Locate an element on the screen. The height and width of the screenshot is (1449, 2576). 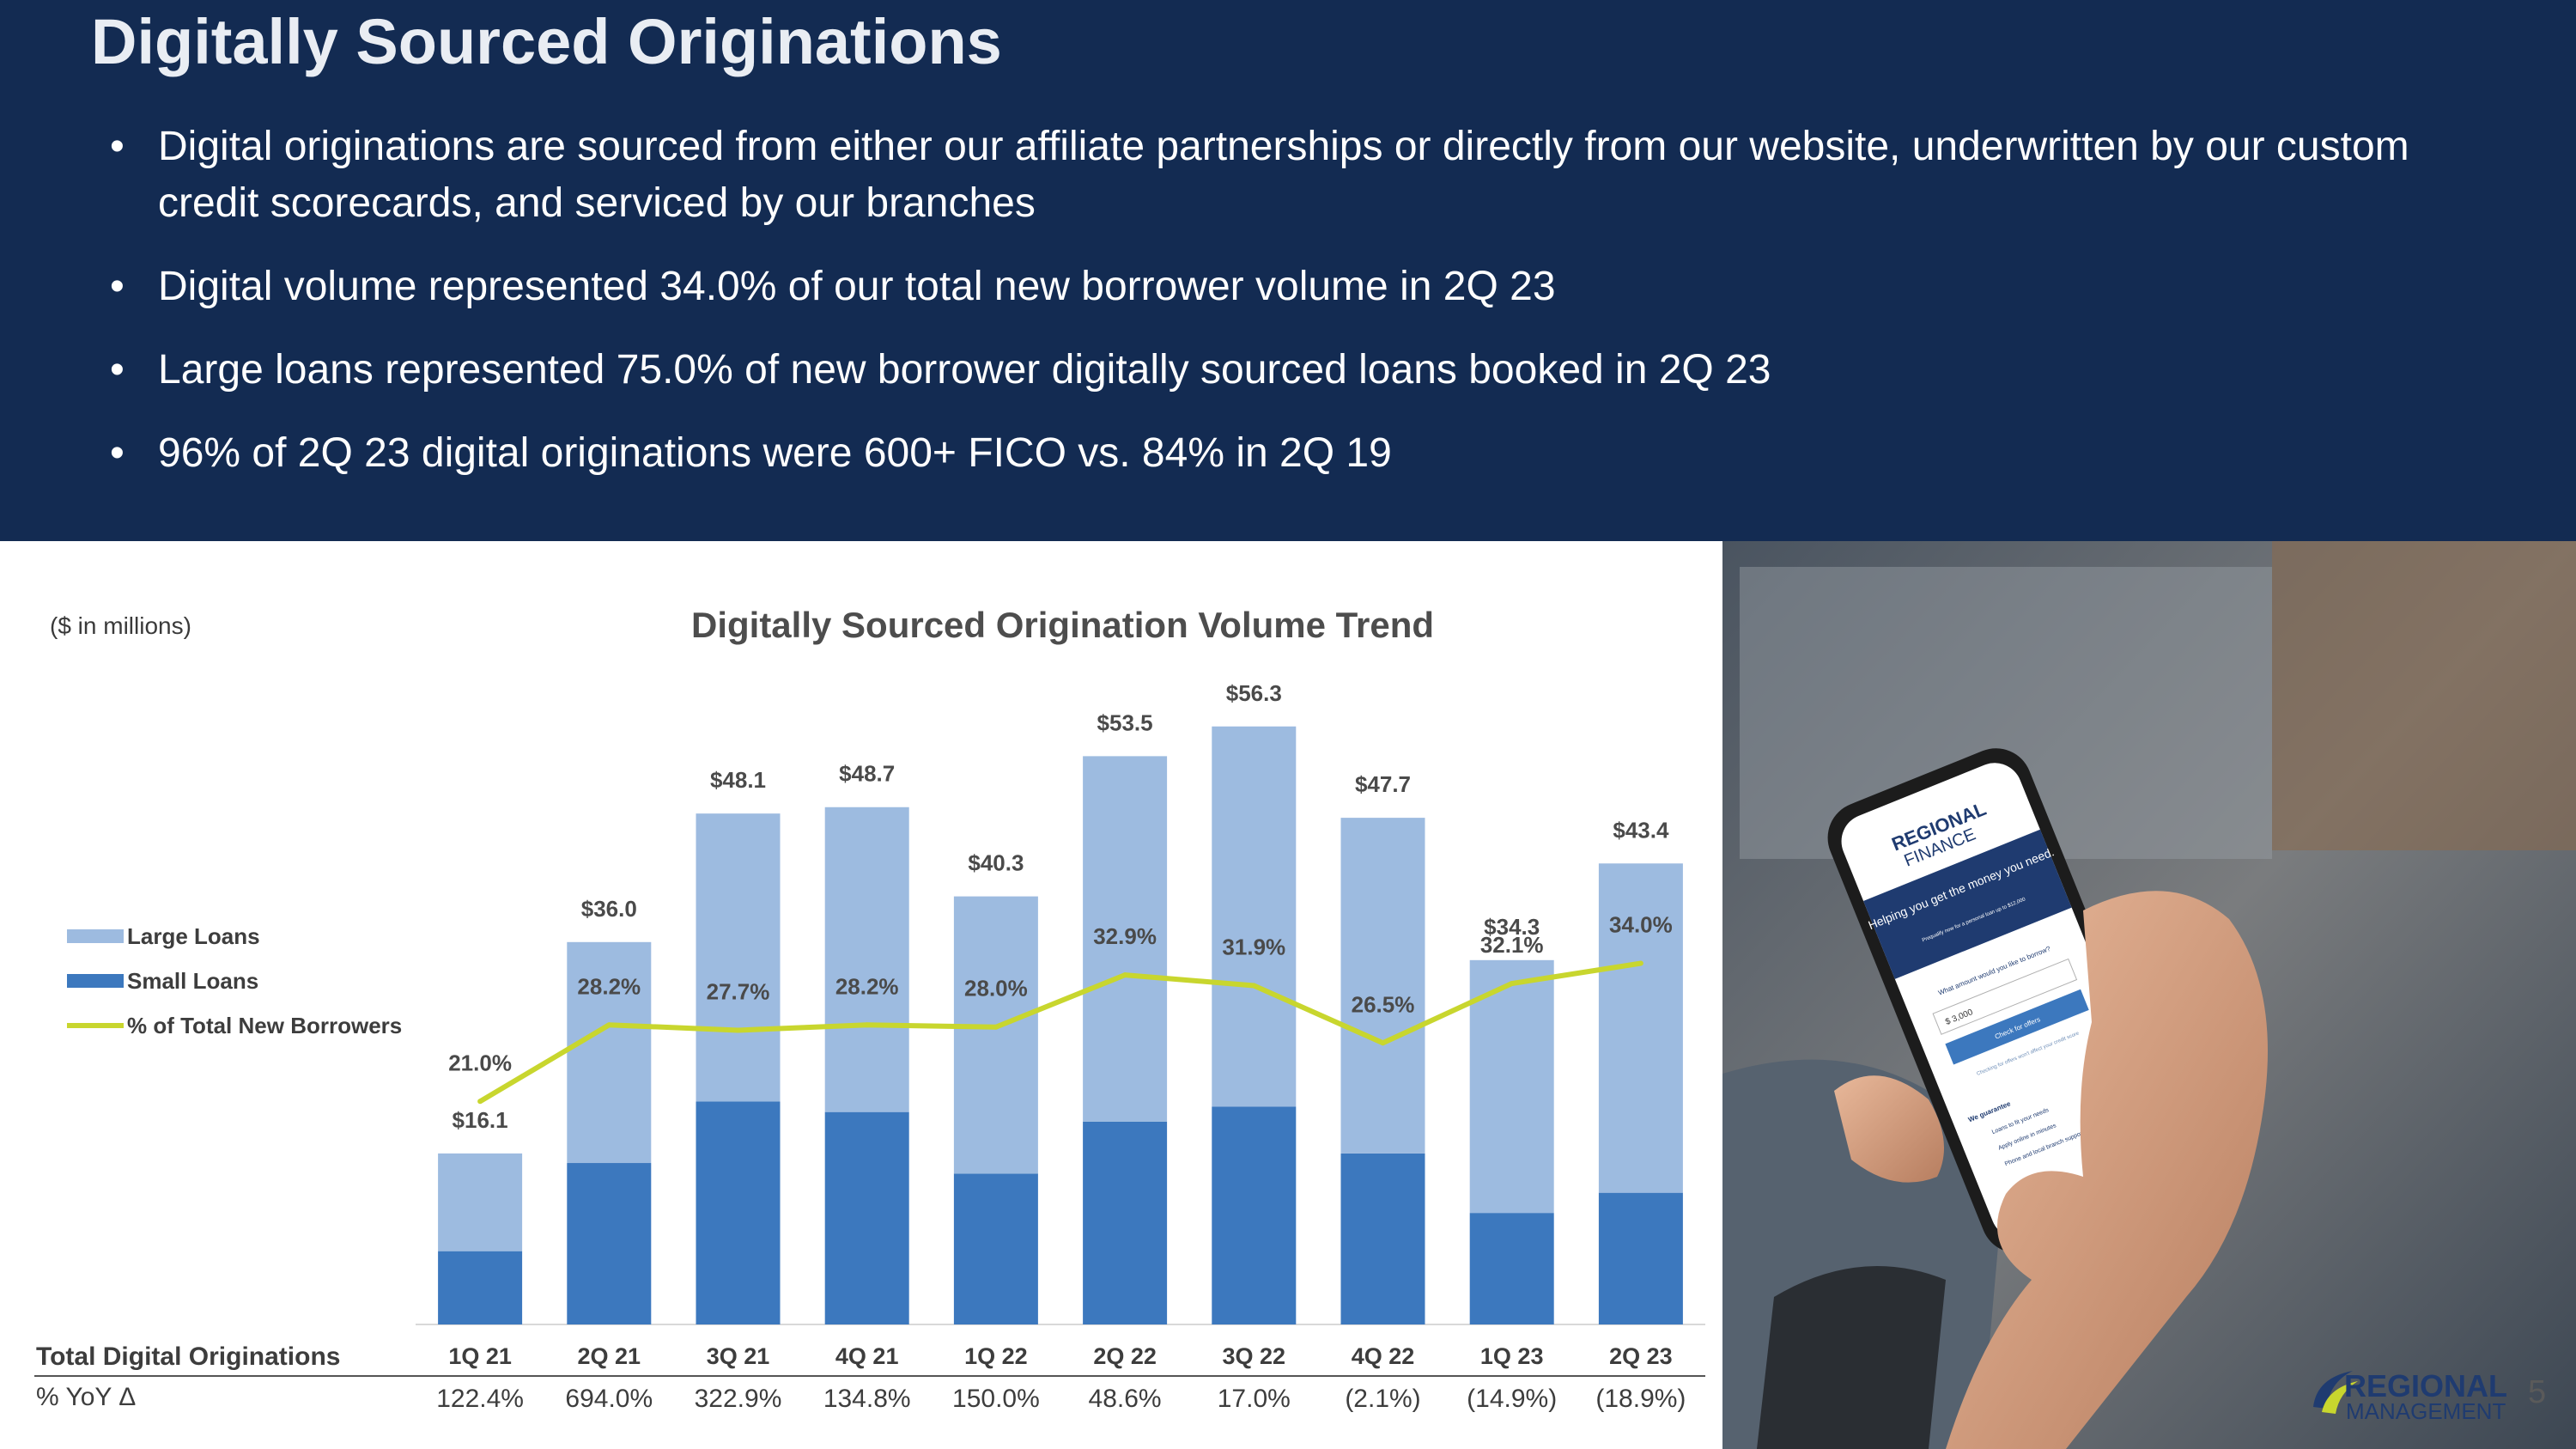
table-row-label-total: Total Digital Originations is located at coordinates (188, 1356).